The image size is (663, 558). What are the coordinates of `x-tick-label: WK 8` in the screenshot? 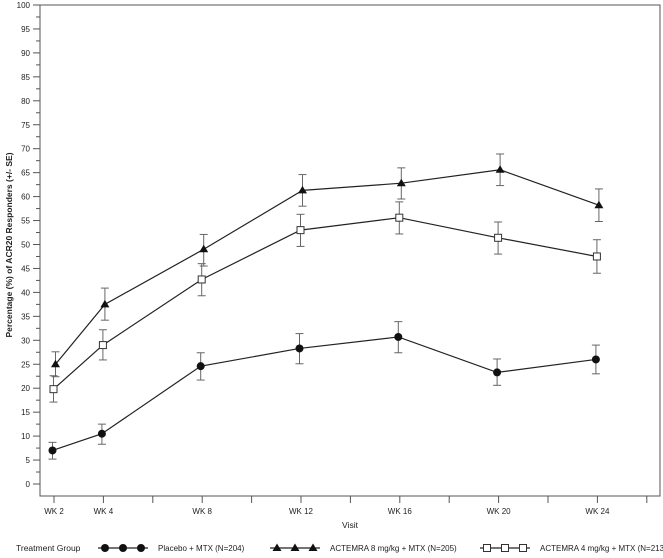 It's located at (202, 511).